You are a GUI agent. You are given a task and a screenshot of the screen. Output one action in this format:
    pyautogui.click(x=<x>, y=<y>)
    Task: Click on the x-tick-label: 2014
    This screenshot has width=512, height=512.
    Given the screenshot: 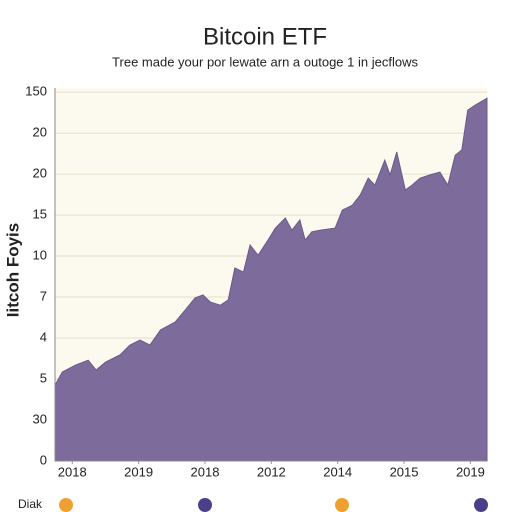 What is the action you would take?
    pyautogui.click(x=337, y=471)
    